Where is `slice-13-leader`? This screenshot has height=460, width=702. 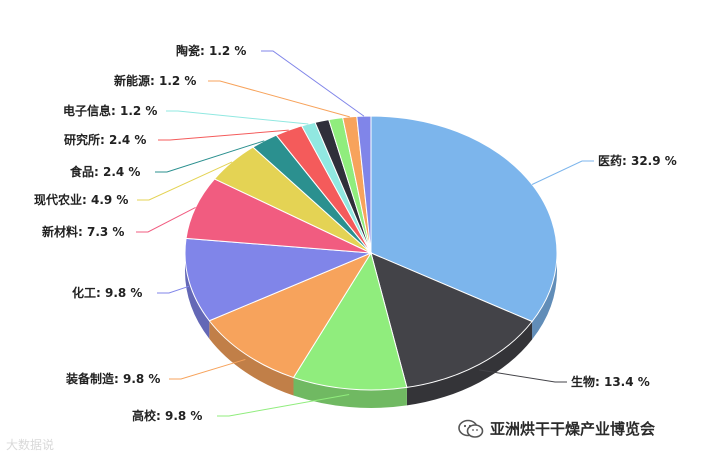
slice-13-leader is located at coordinates (313, 83).